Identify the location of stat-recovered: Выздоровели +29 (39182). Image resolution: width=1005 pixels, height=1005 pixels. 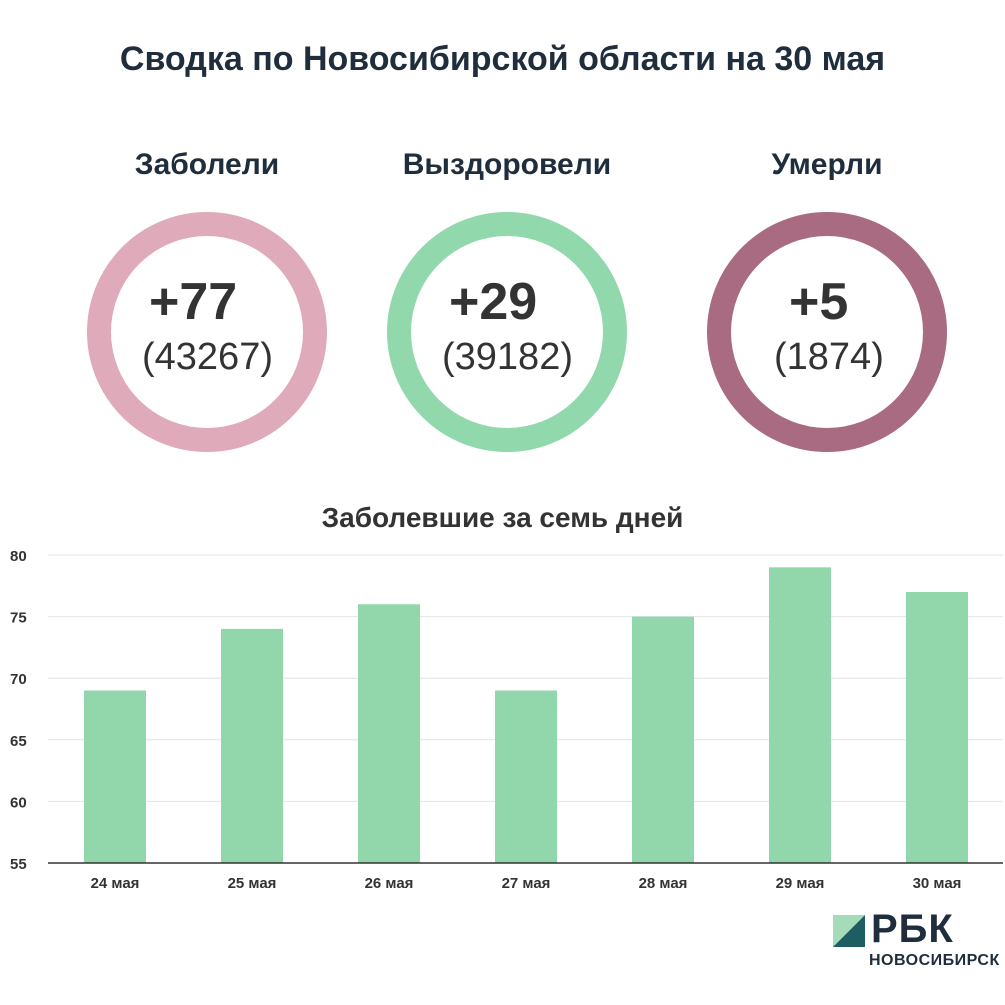
(507, 305).